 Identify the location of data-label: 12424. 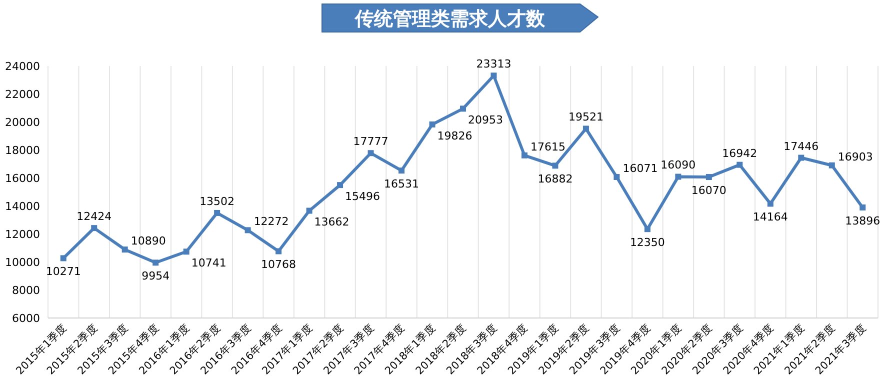
(94, 217).